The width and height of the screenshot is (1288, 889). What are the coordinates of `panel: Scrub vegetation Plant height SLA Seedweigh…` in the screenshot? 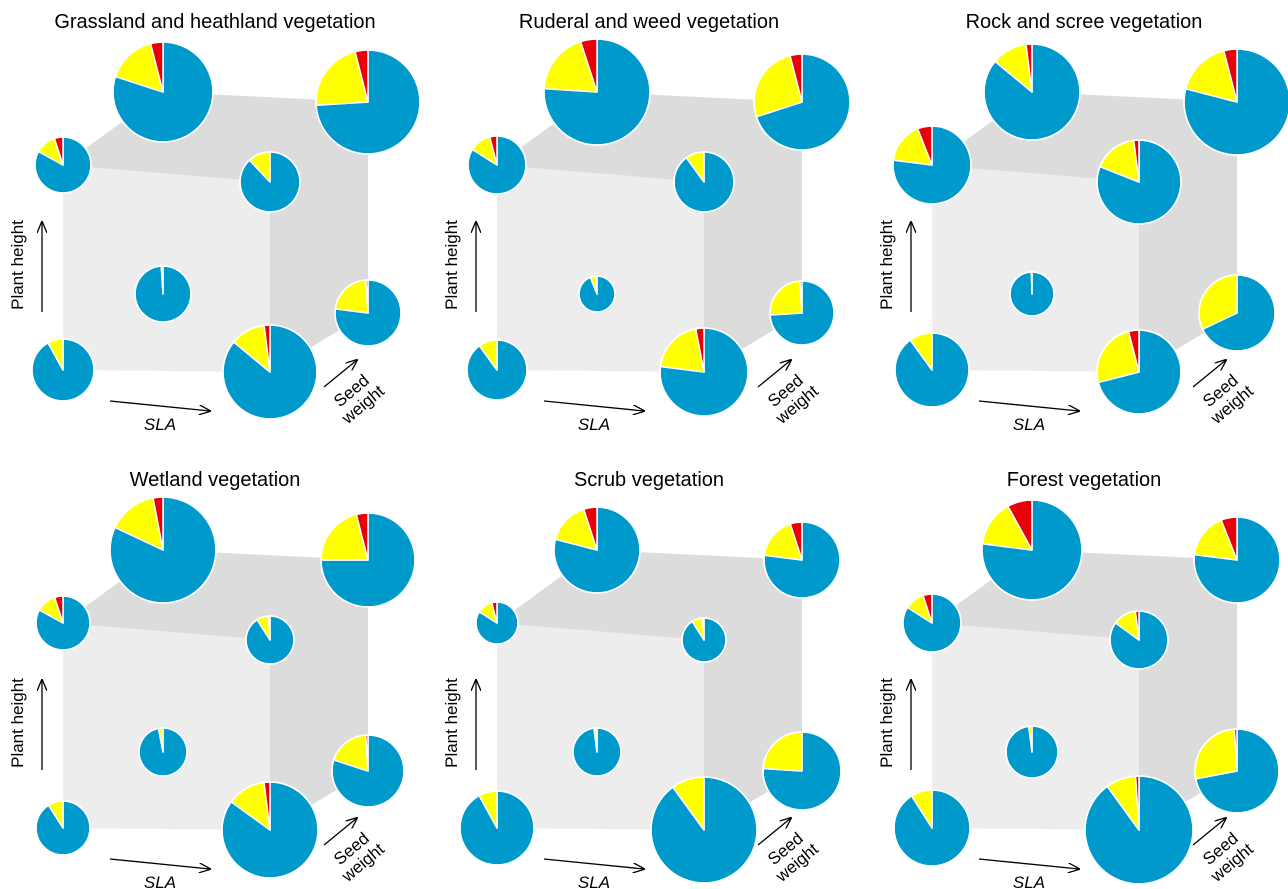 It's located at (642, 679).